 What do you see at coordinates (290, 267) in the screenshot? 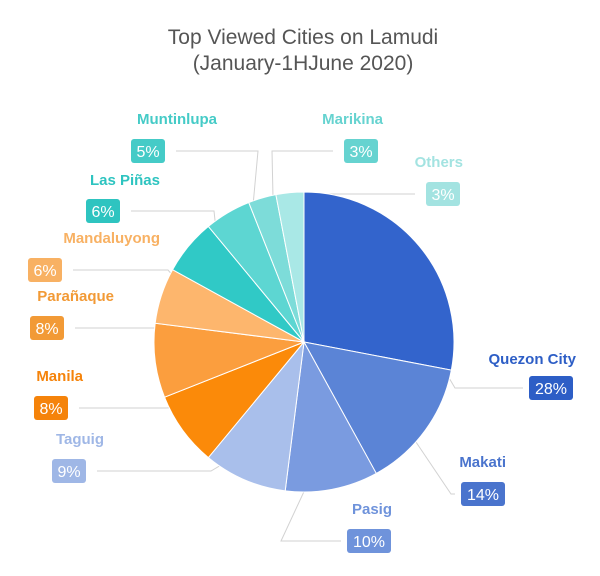
I see `pie-slice-others` at bounding box center [290, 267].